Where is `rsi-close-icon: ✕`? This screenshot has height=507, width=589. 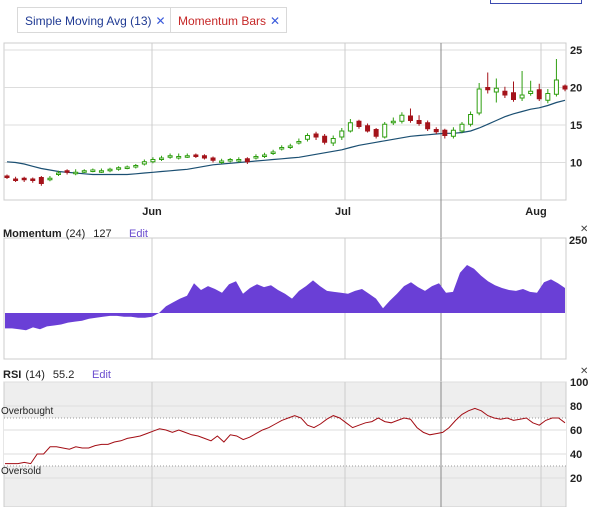 rsi-close-icon: ✕ is located at coordinates (584, 371).